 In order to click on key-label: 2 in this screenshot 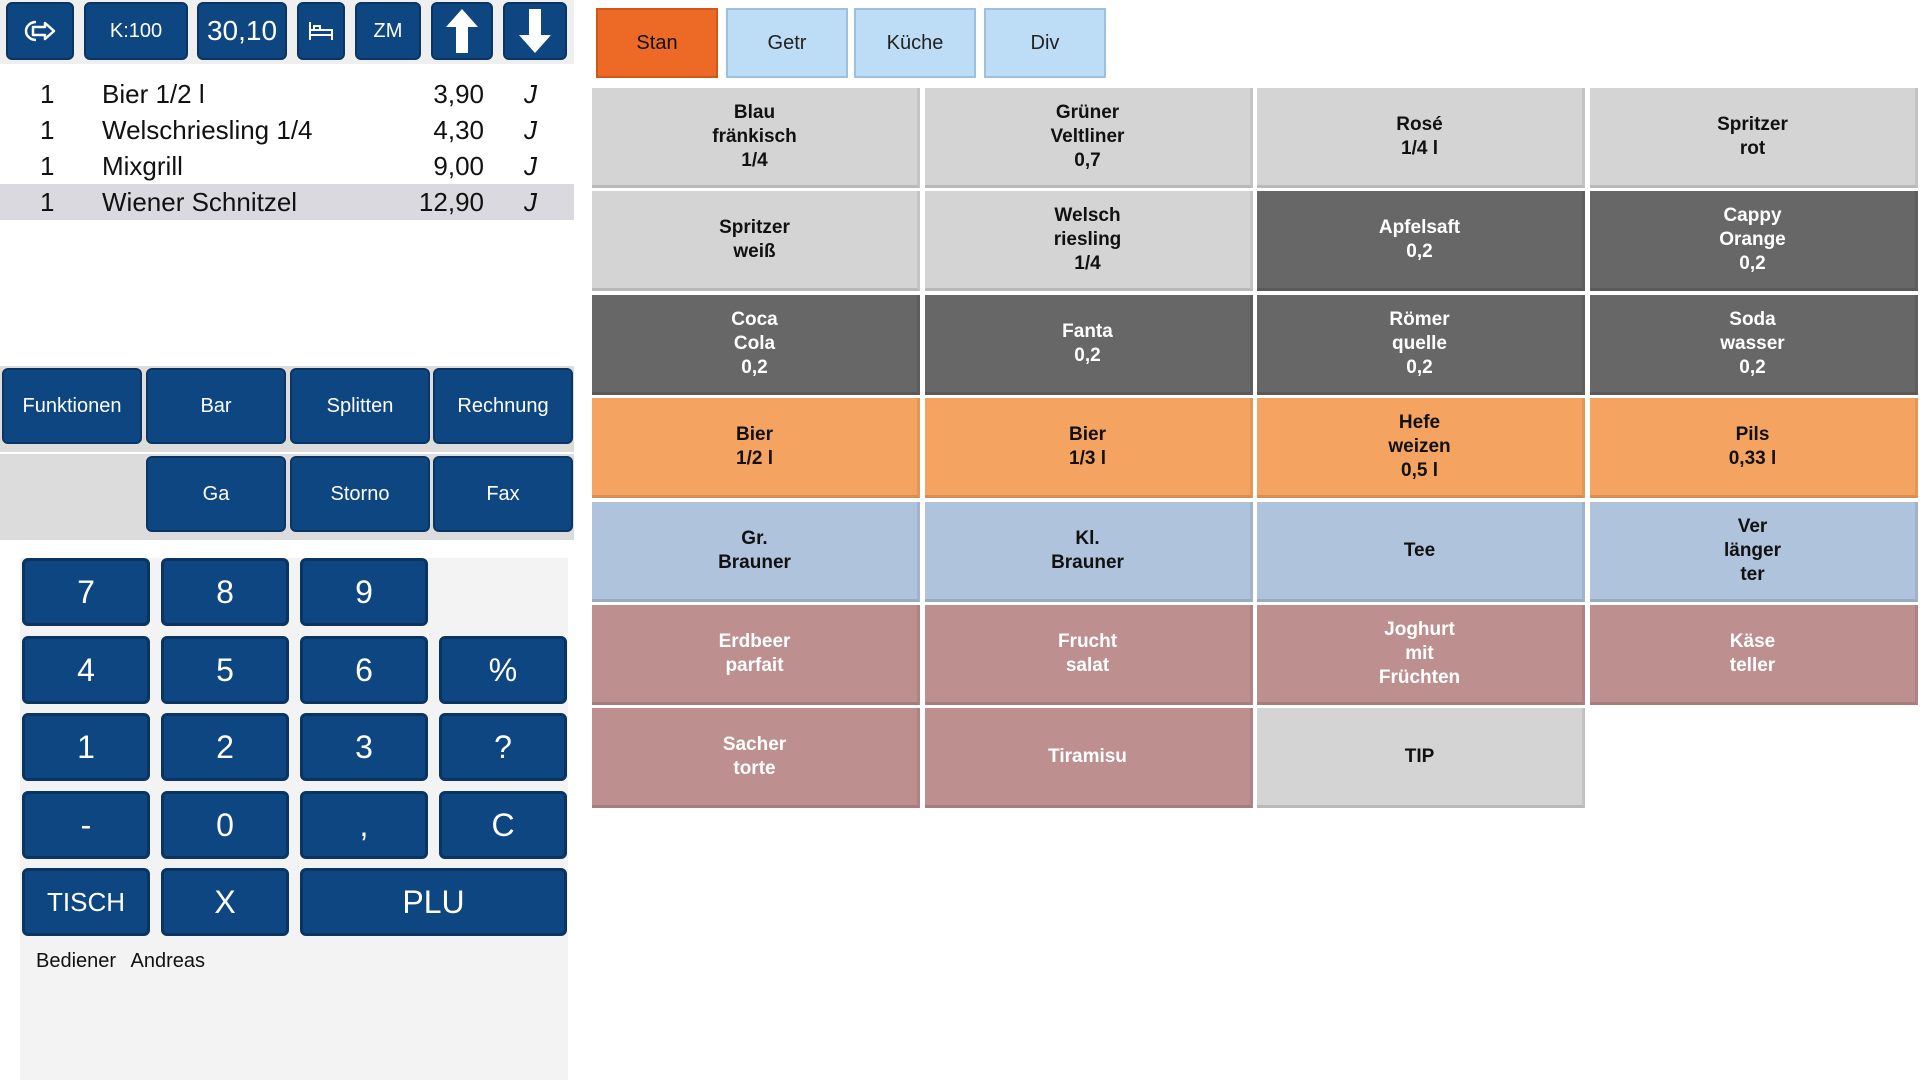, I will do `click(225, 746)`.